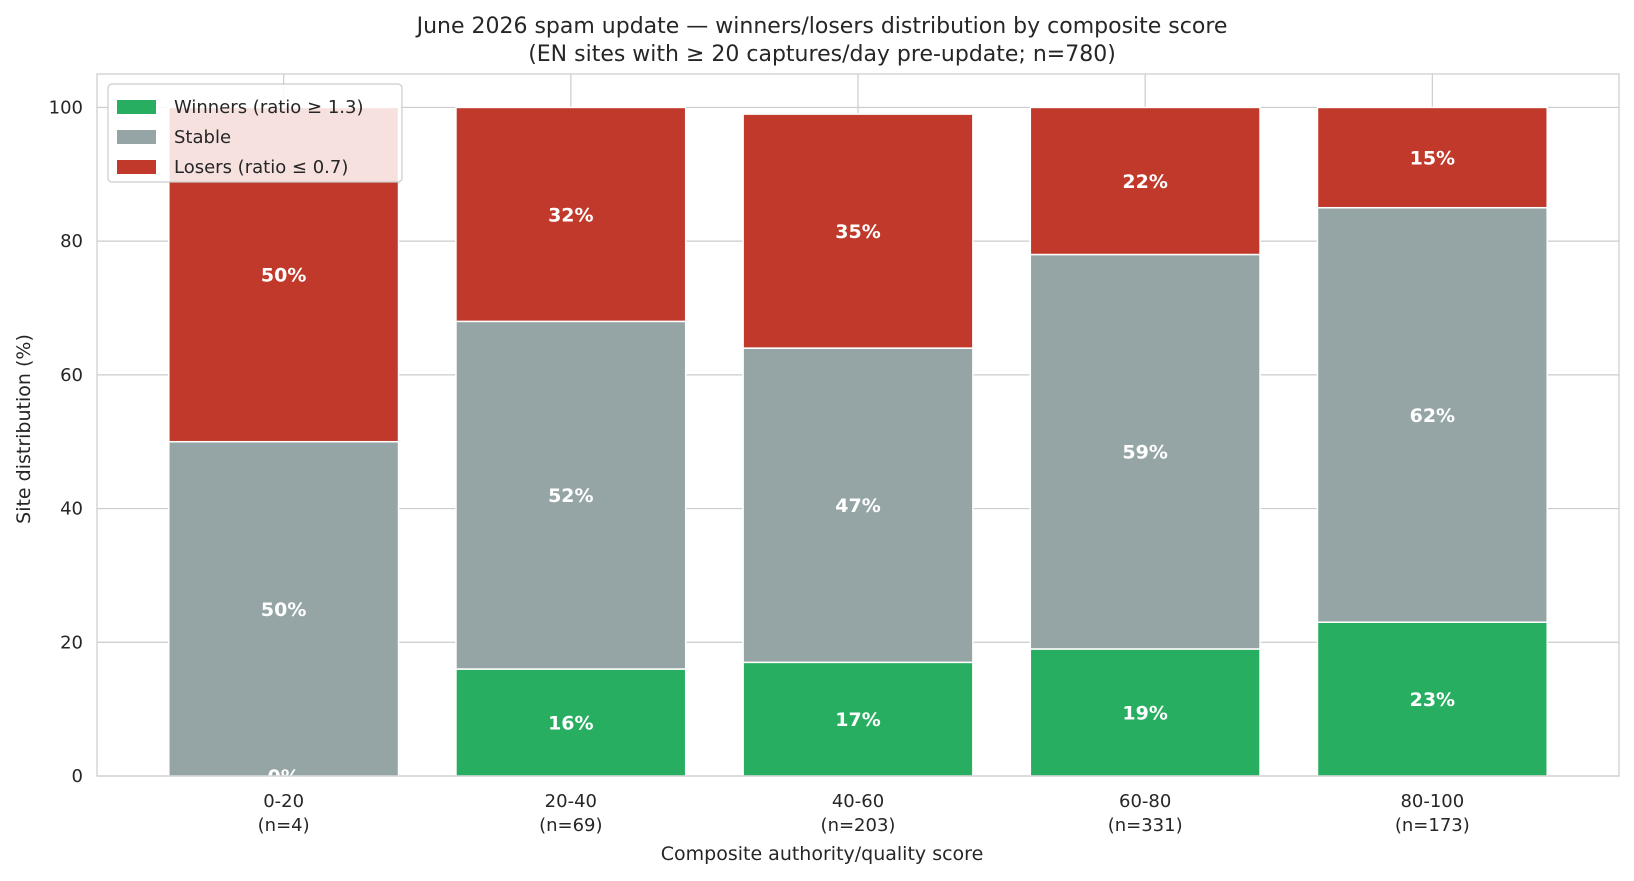  I want to click on x-tick-label: 80-100, so click(1432, 801).